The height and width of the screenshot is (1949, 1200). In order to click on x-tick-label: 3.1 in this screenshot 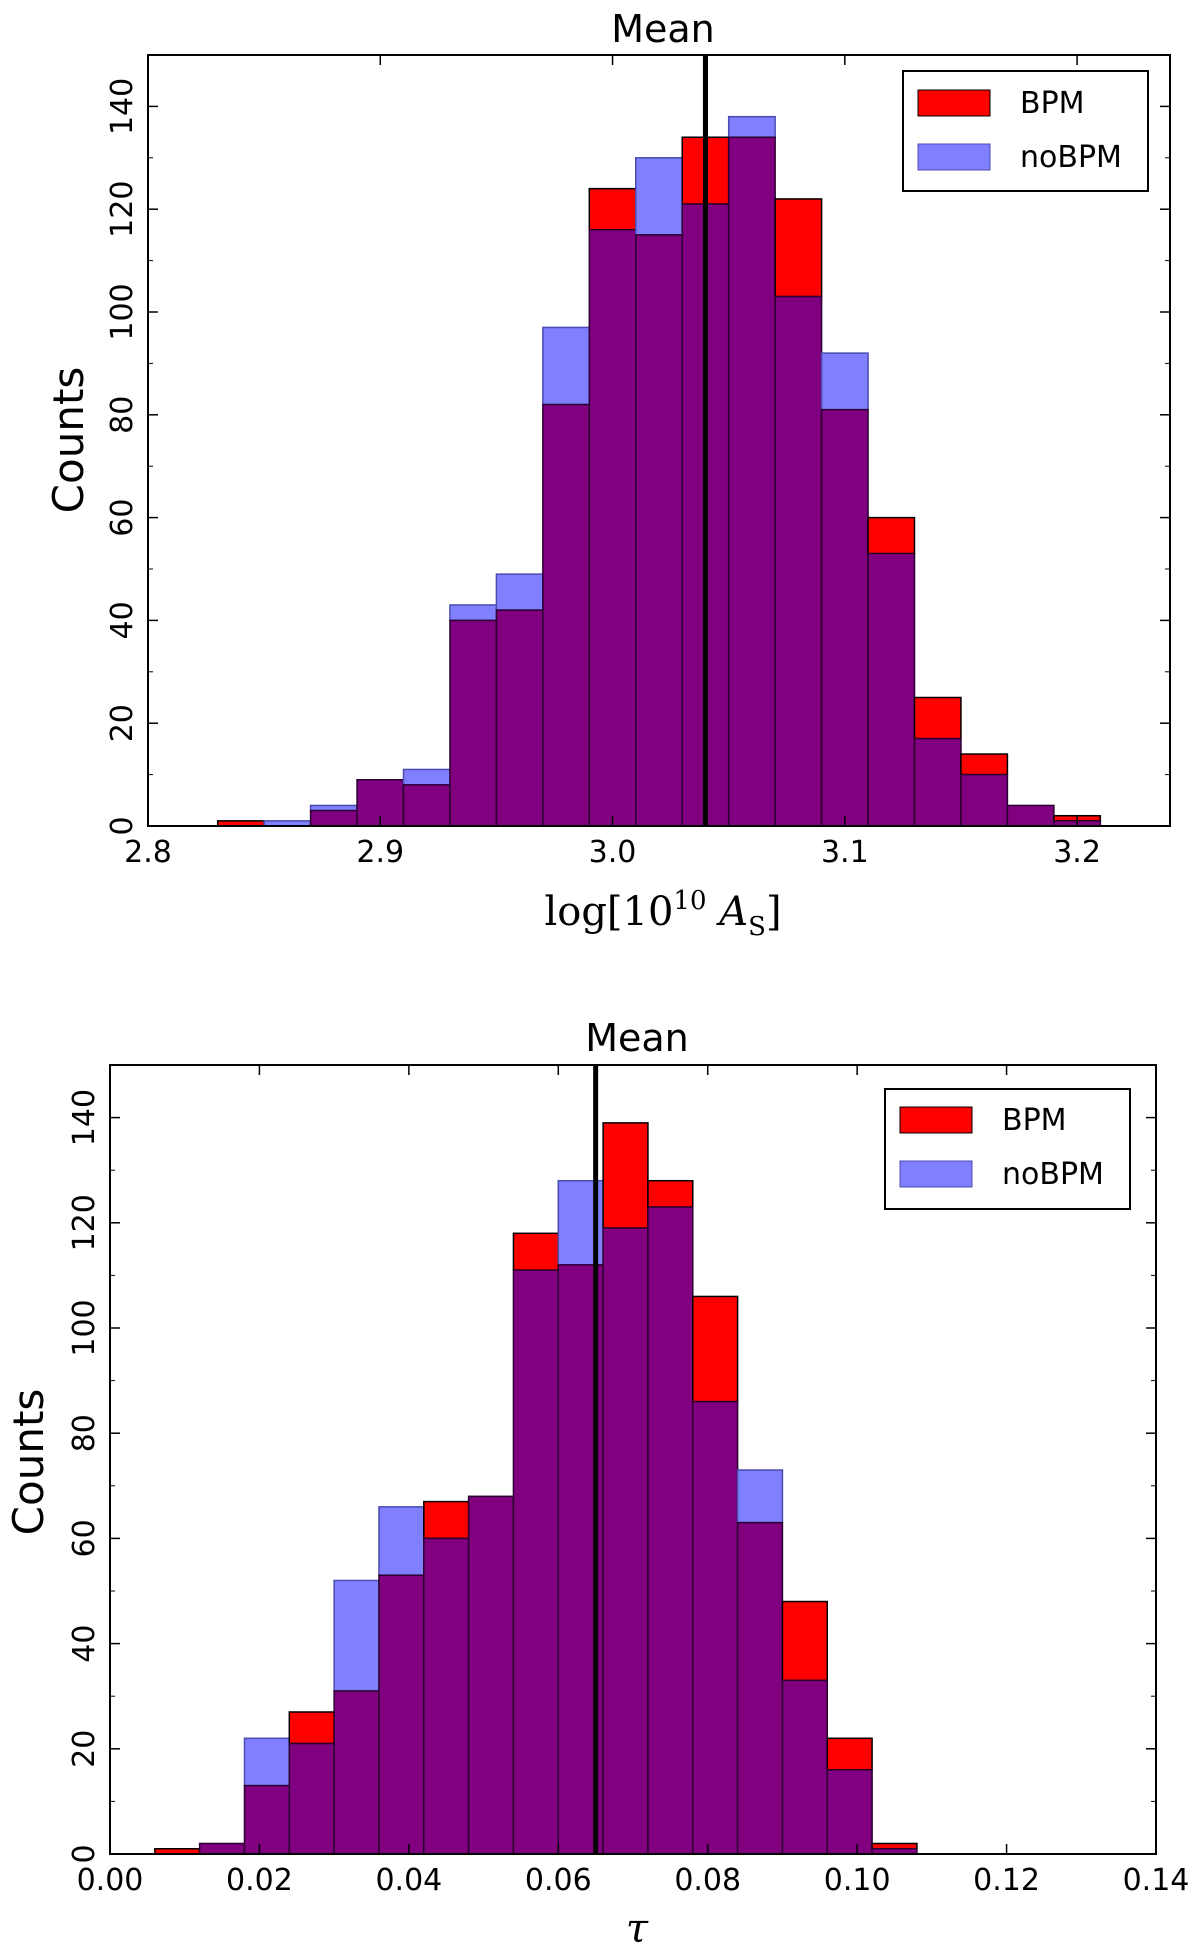, I will do `click(845, 852)`.